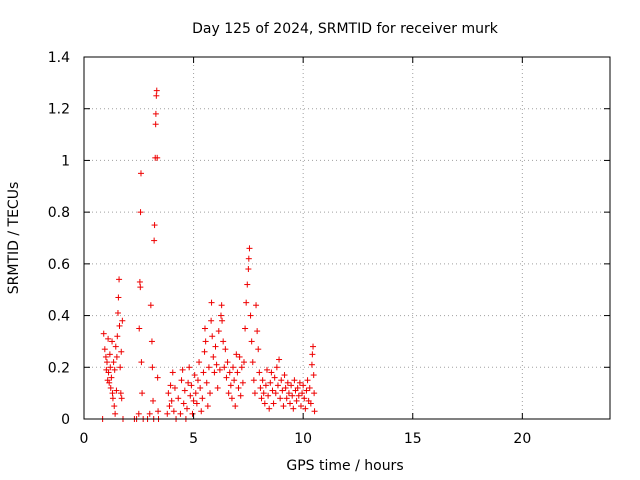 The image size is (640, 480). I want to click on x-tick-labels: 0 5 10 15 20, so click(306, 439).